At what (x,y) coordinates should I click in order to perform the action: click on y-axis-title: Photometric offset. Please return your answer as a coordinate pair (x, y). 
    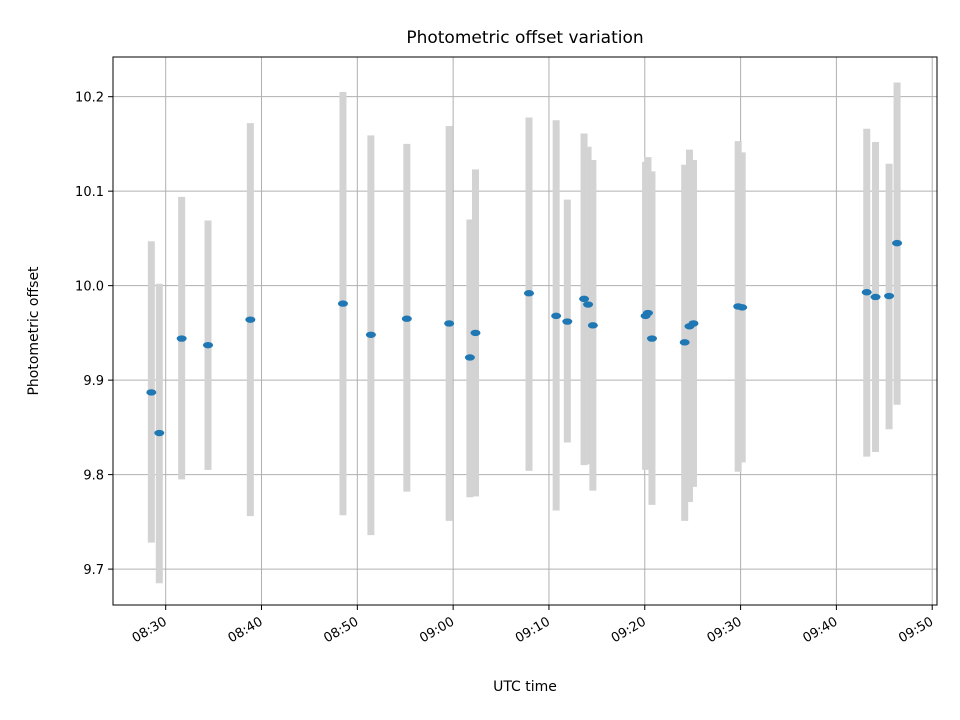
    Looking at the image, I should click on (34, 331).